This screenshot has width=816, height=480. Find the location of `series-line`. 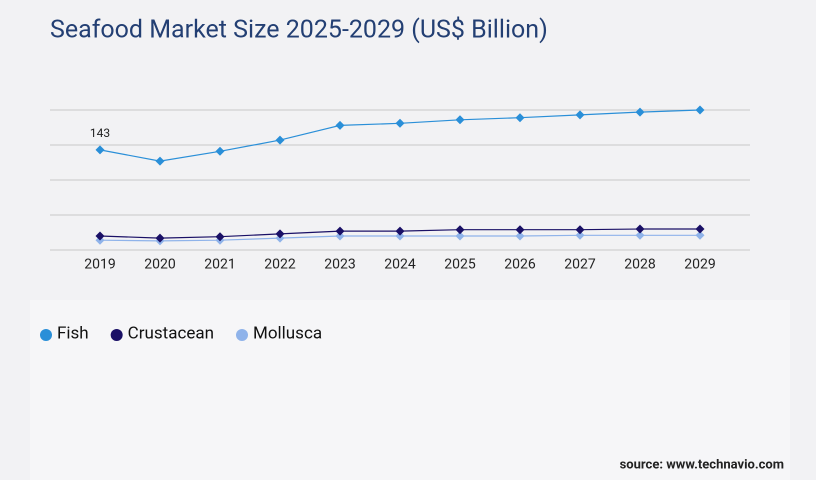

series-line is located at coordinates (400, 135).